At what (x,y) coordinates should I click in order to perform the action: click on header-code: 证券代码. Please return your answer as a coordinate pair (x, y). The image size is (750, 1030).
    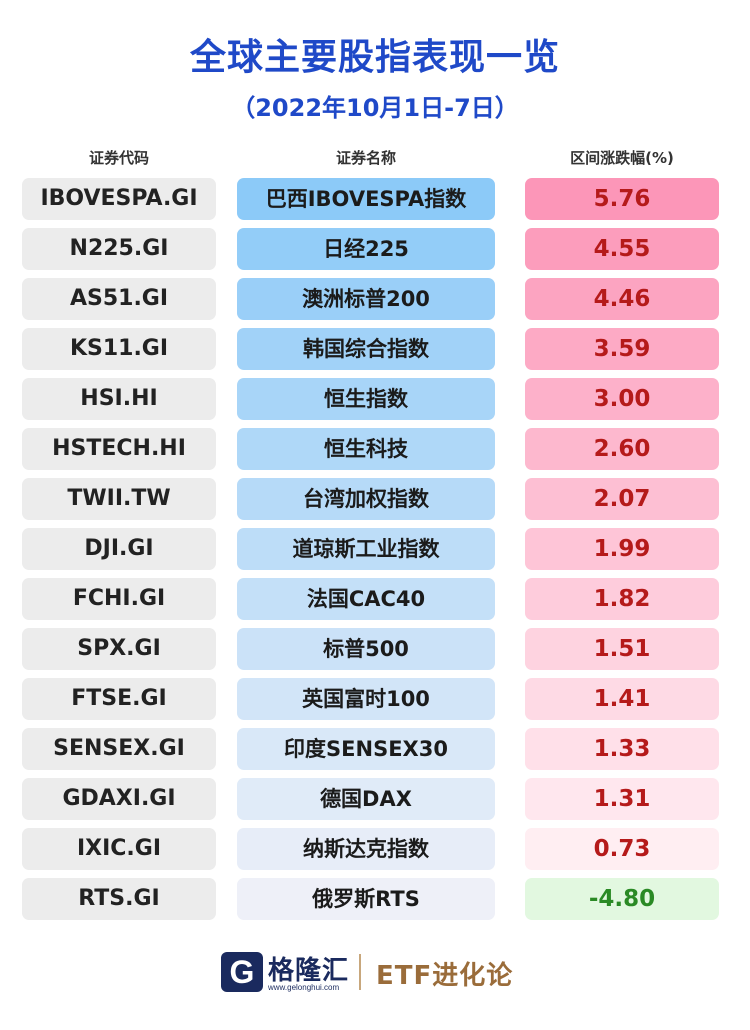
    Looking at the image, I should click on (118, 158).